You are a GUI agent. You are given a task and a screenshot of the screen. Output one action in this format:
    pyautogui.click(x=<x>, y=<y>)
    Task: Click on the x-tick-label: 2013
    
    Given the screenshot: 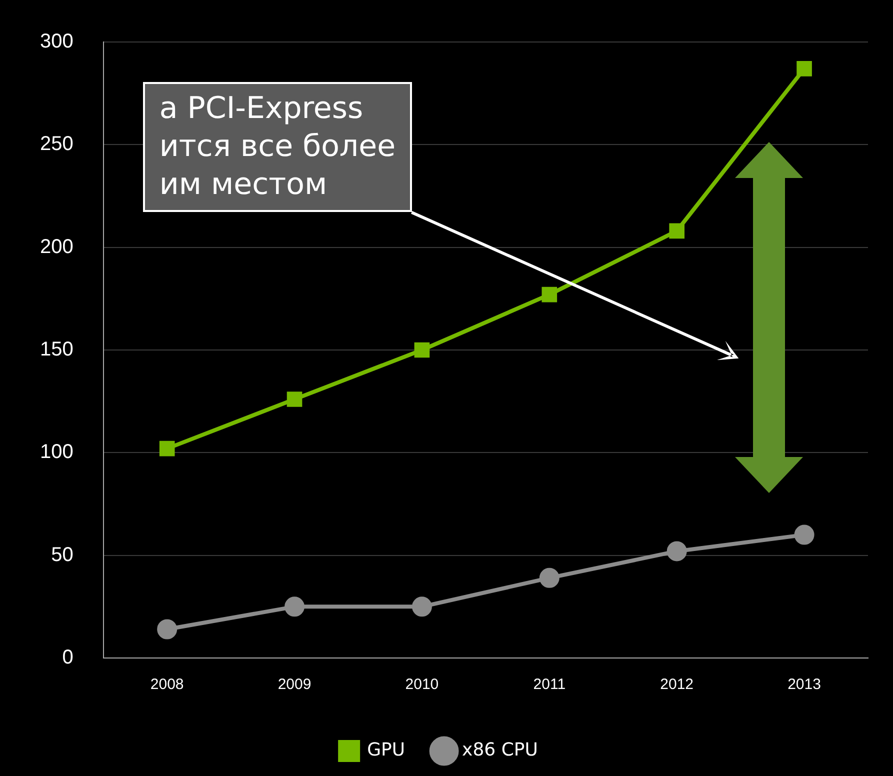 What is the action you would take?
    pyautogui.click(x=804, y=685)
    